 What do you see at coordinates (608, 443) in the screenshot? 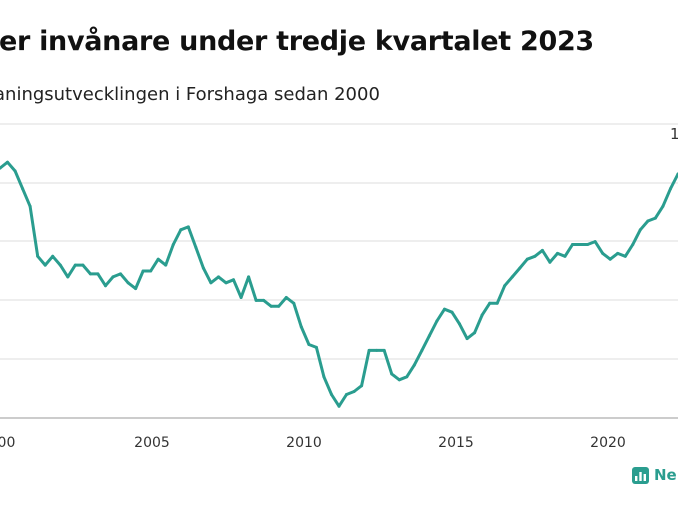
I see `x-tick-label: 2020` at bounding box center [608, 443].